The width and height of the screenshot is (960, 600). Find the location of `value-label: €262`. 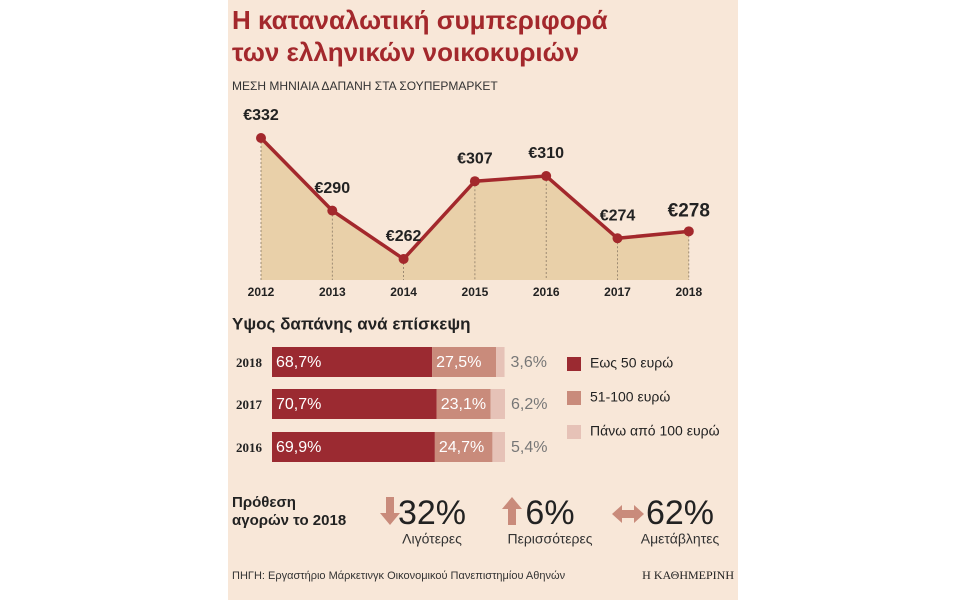

value-label: €262 is located at coordinates (404, 236).